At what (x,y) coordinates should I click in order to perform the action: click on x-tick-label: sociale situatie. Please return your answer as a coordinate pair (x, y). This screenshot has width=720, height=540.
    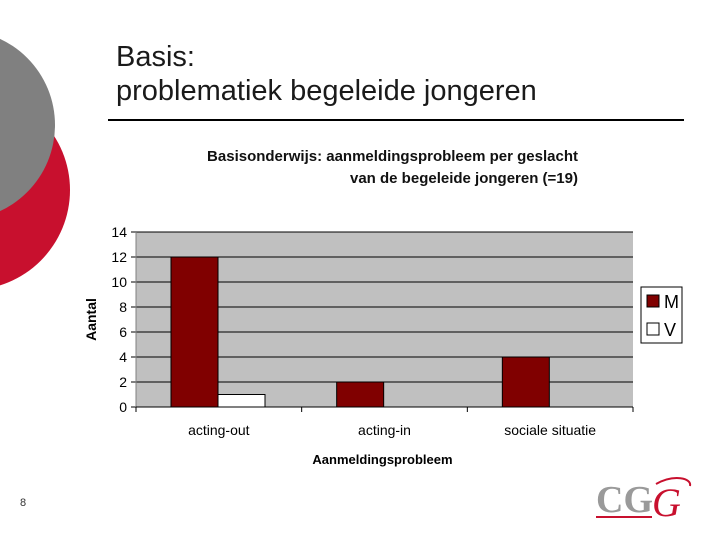
    Looking at the image, I should click on (550, 430).